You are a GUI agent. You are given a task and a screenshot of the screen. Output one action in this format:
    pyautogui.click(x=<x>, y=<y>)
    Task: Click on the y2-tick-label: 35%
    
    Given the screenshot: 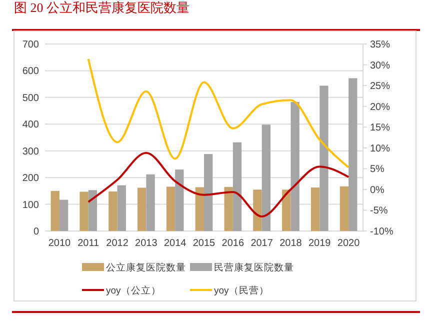 What is the action you would take?
    pyautogui.click(x=380, y=45)
    